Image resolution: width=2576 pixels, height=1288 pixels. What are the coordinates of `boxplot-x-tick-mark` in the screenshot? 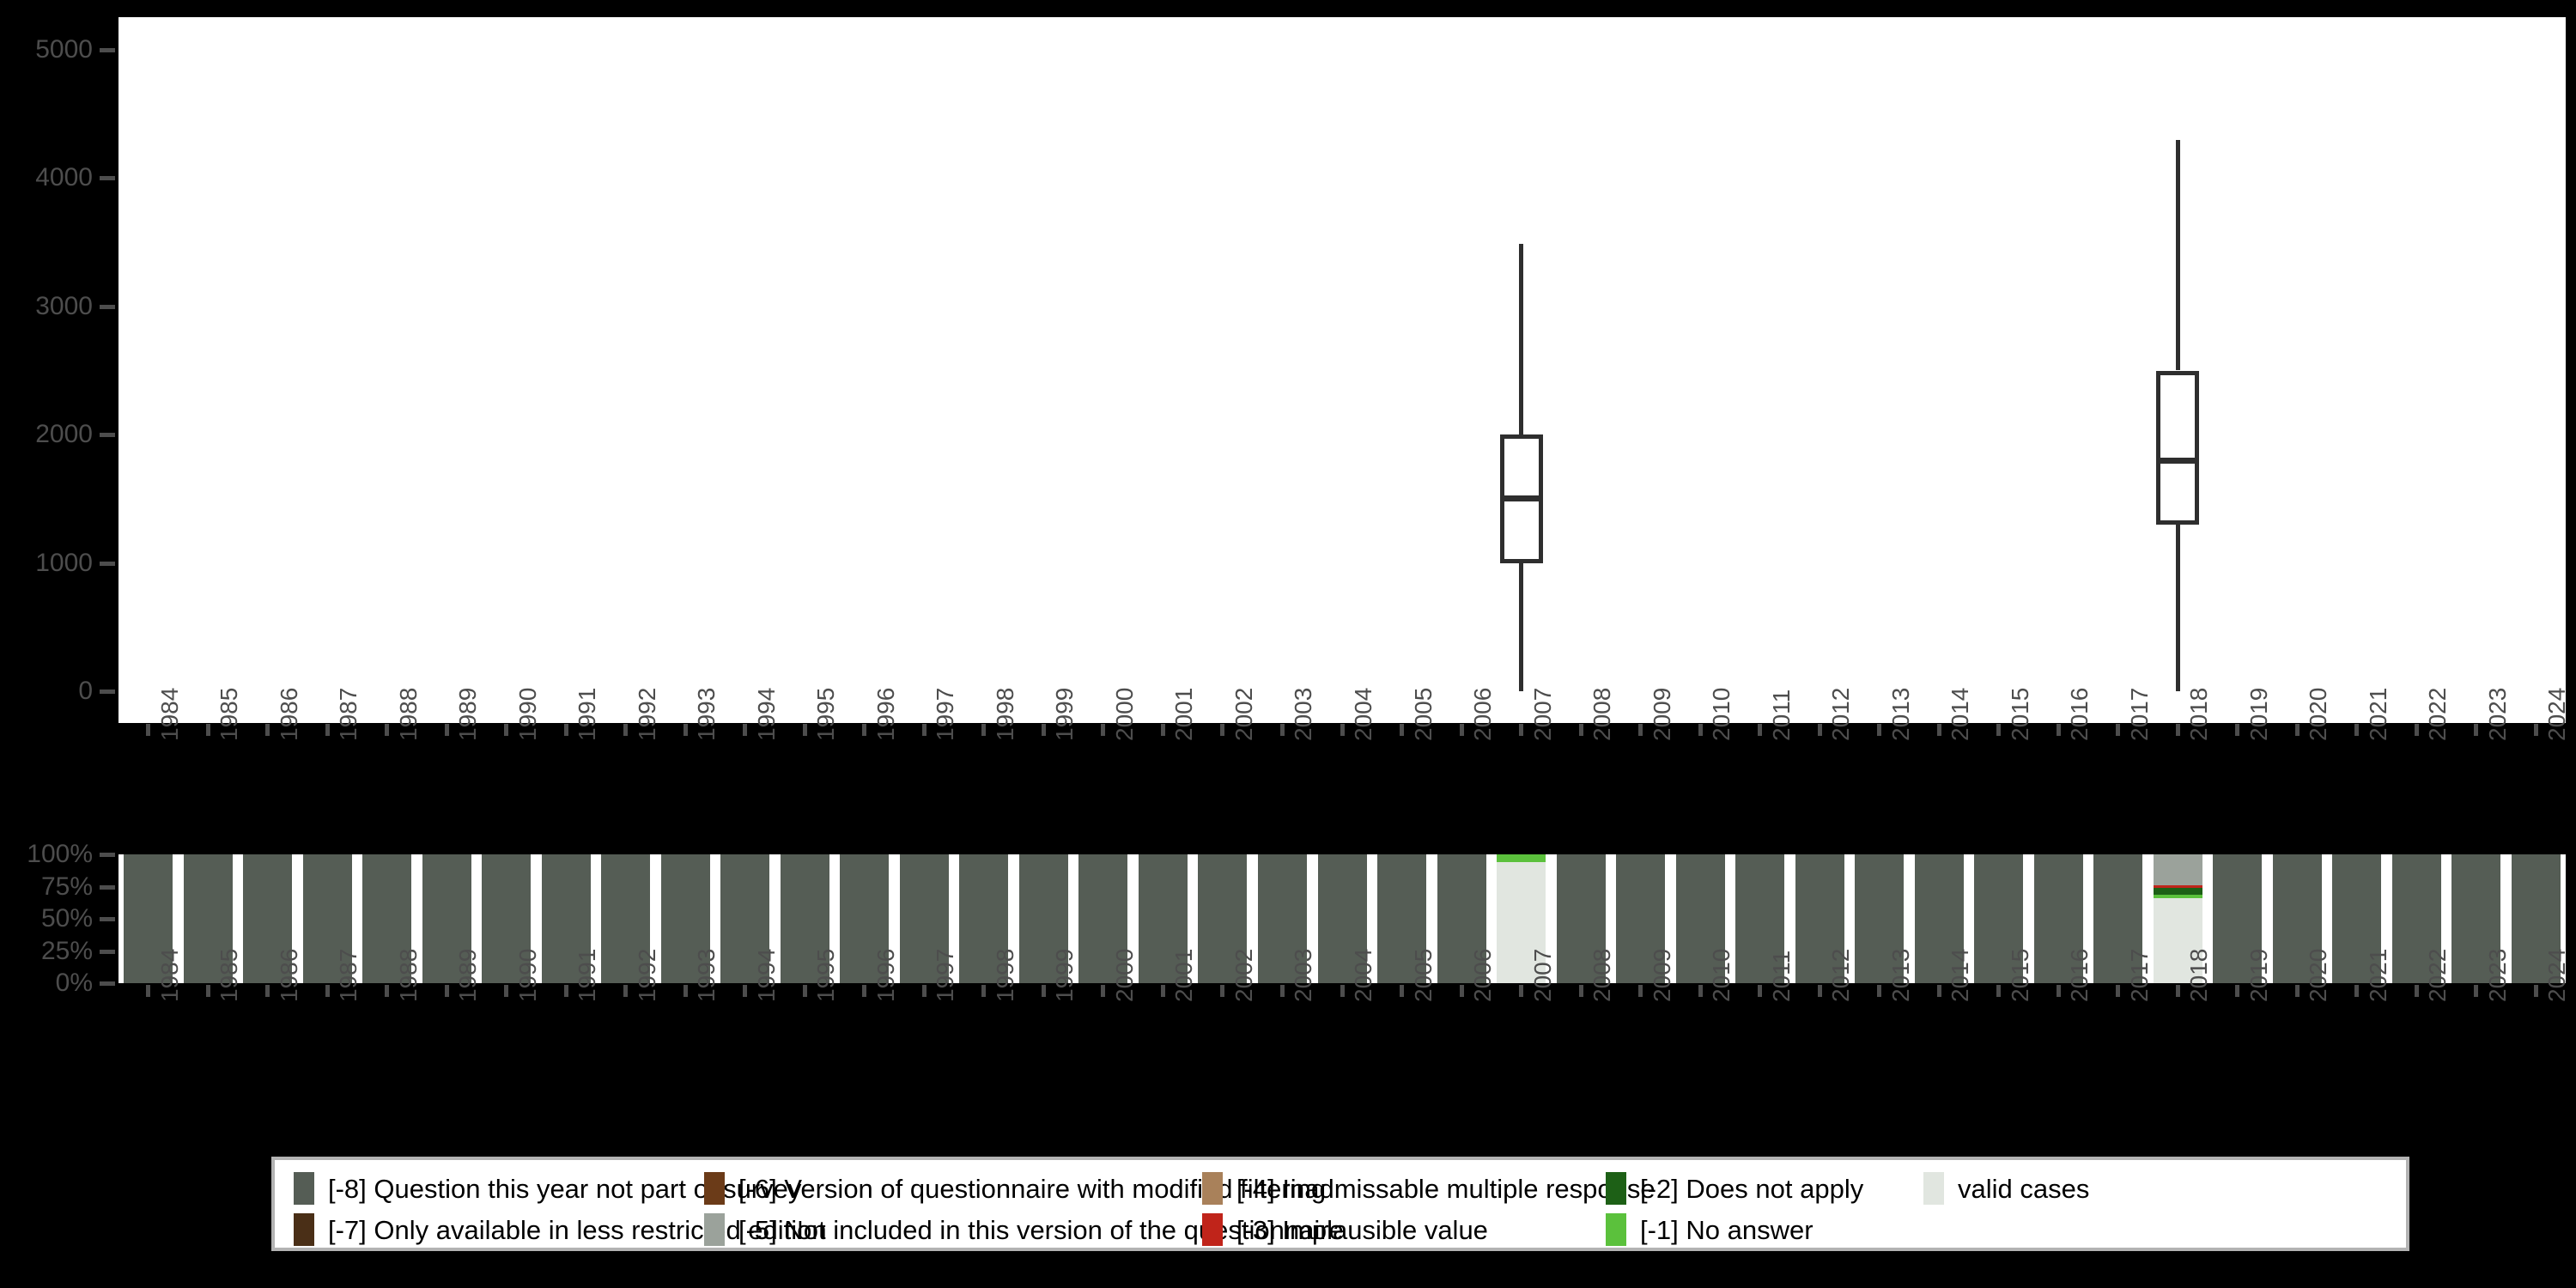 It's located at (1103, 730).